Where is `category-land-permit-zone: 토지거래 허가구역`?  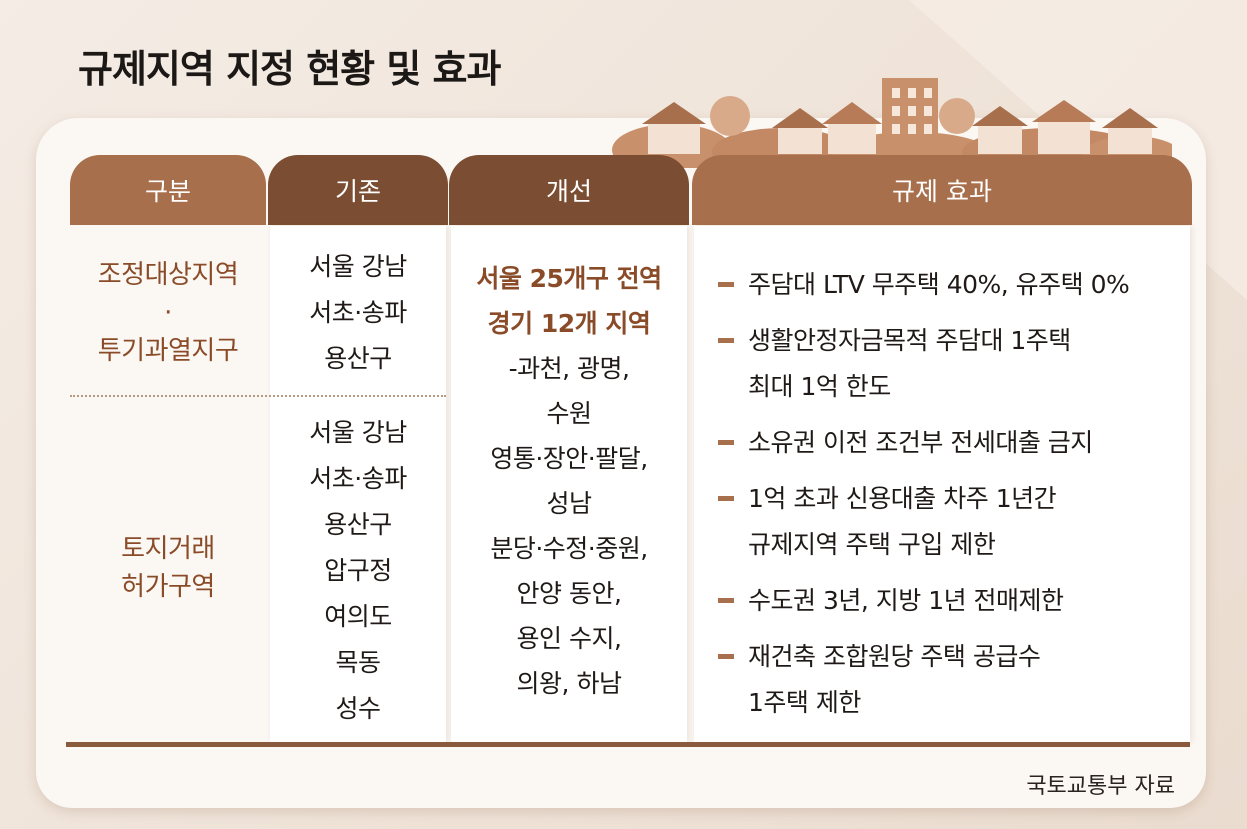
category-land-permit-zone: 토지거래 허가구역 is located at coordinates (168, 568).